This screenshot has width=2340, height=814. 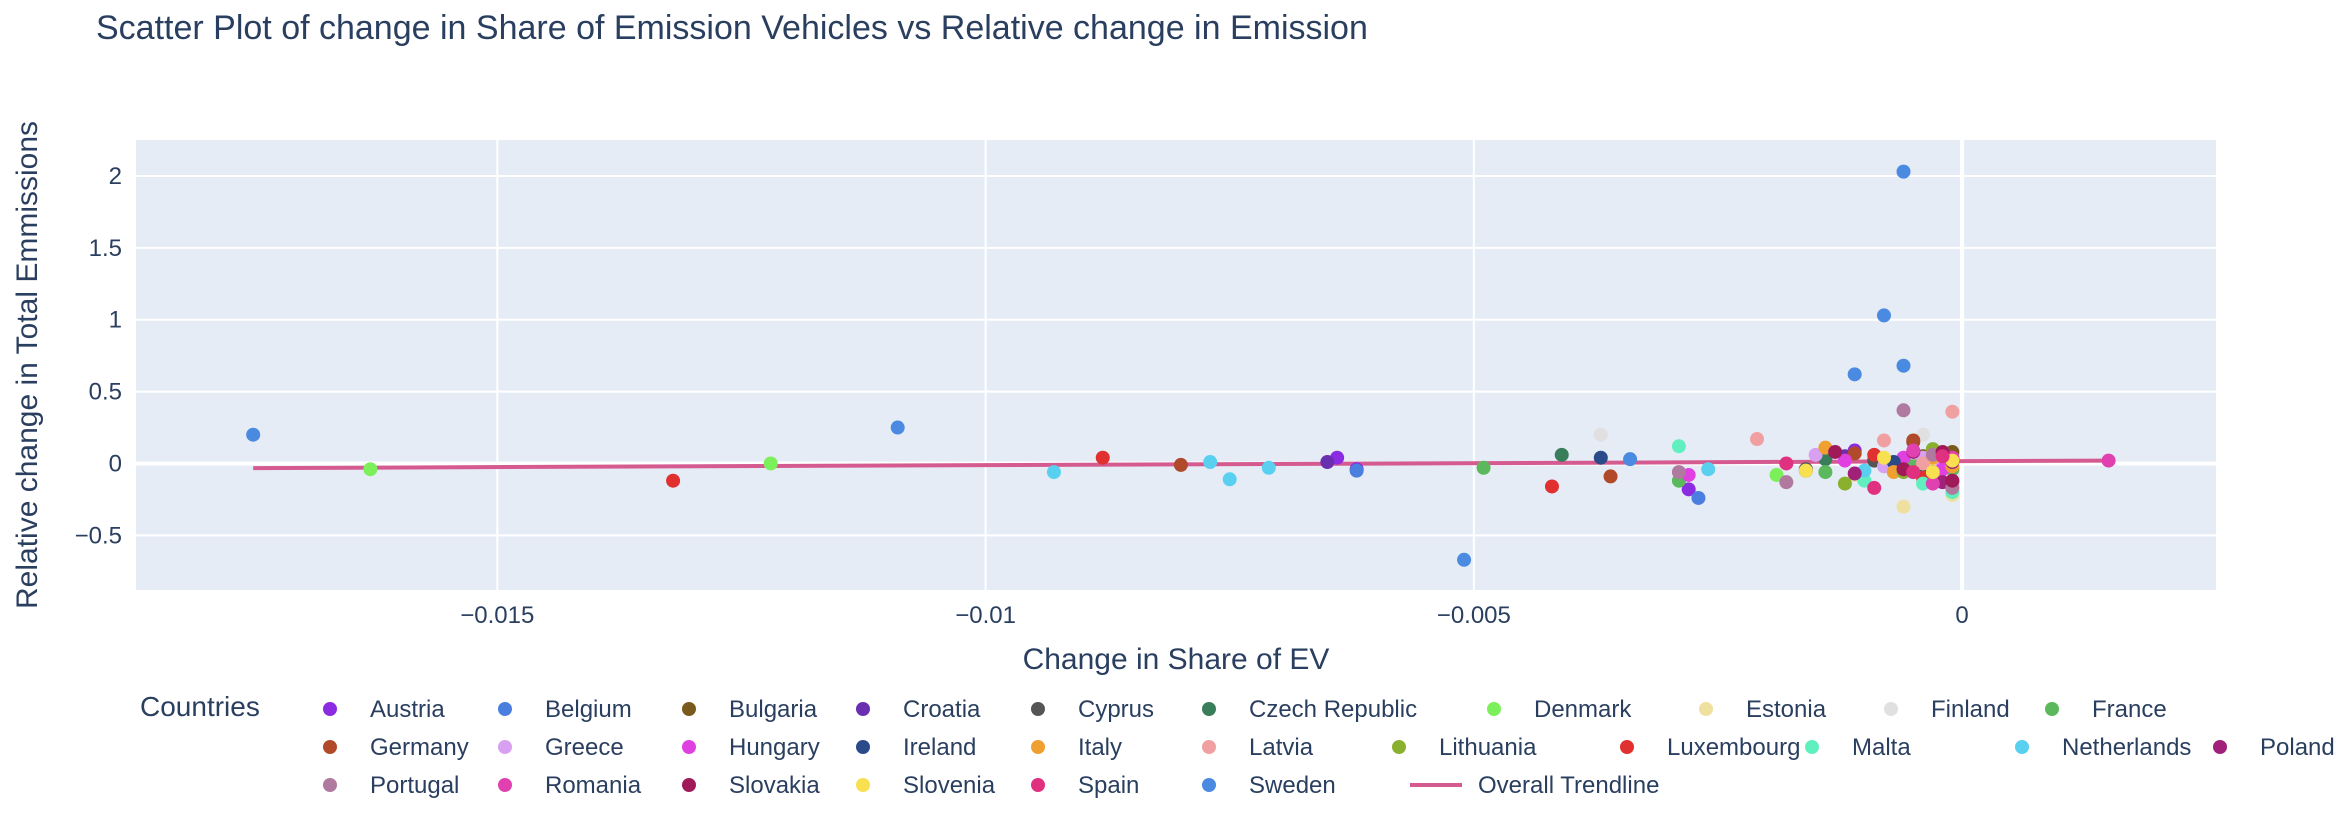 I want to click on legend-item-france: France, so click(x=2106, y=709).